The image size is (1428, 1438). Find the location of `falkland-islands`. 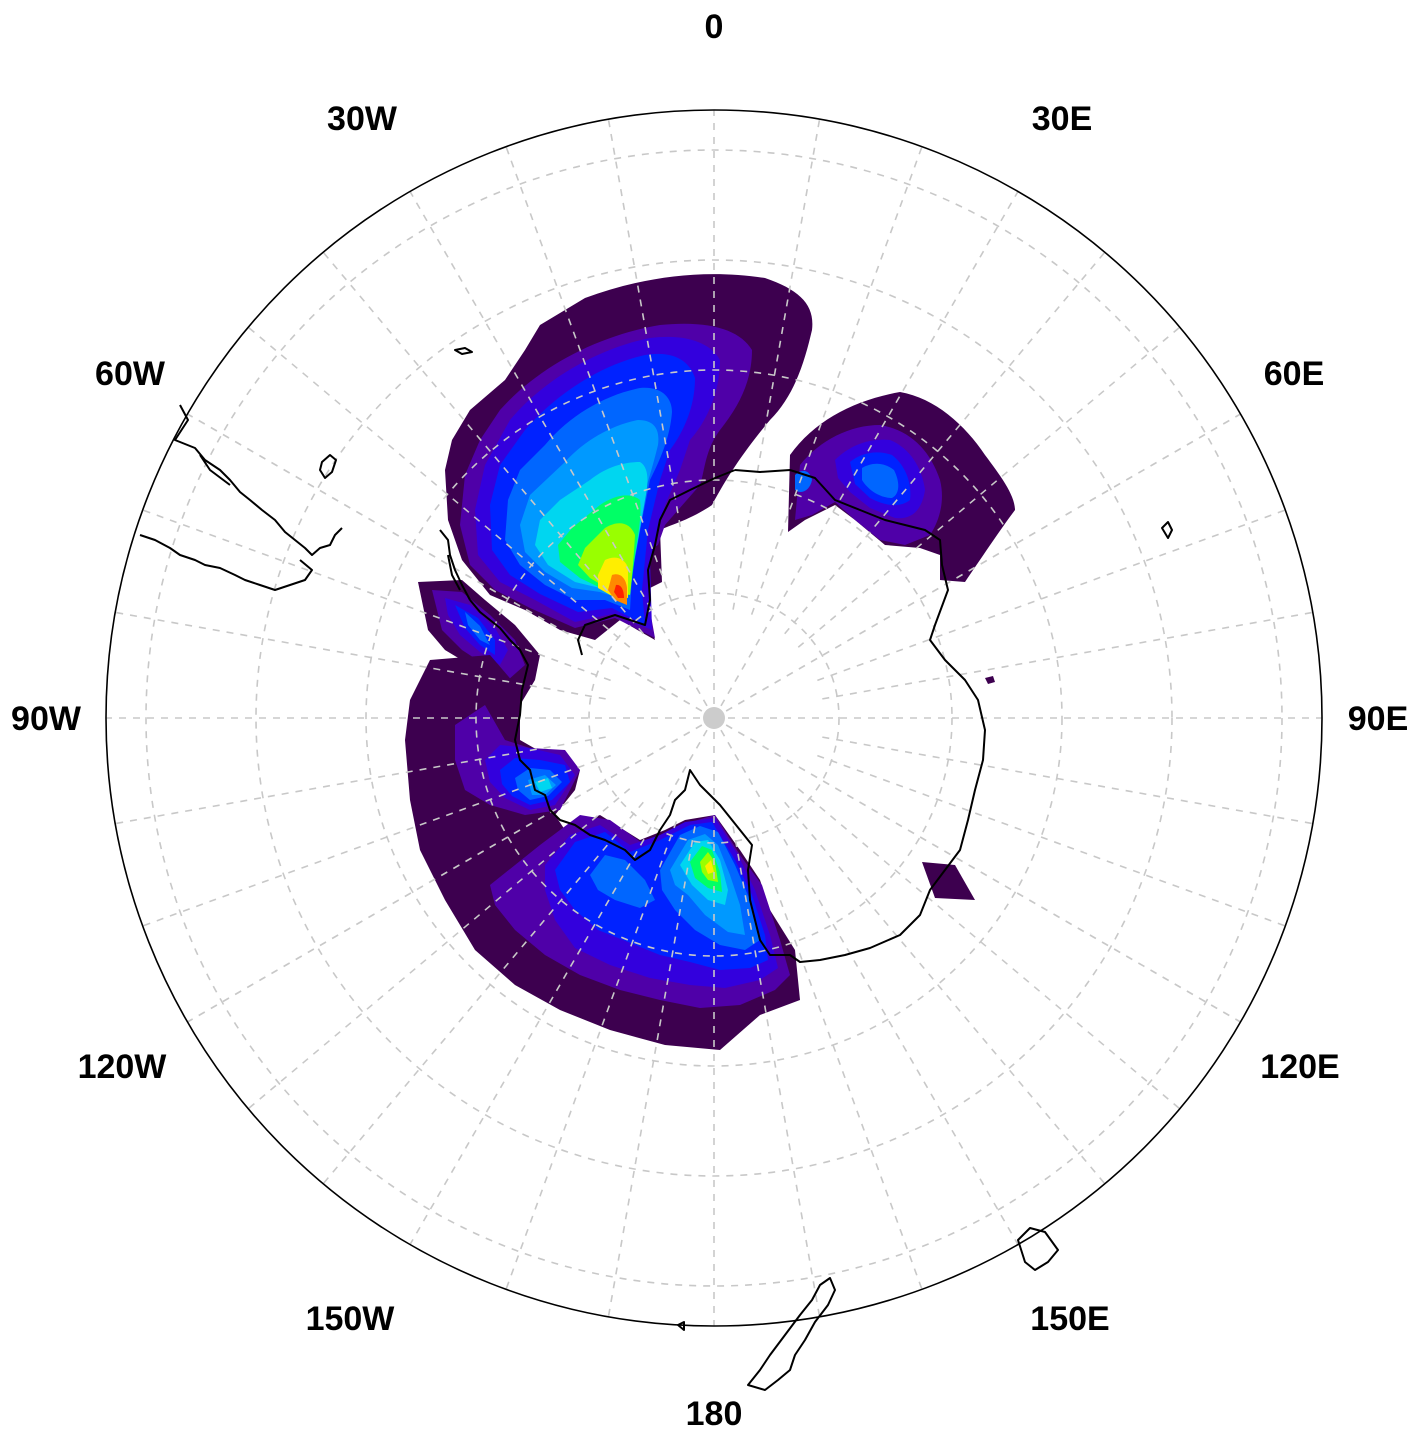

falkland-islands is located at coordinates (328, 466).